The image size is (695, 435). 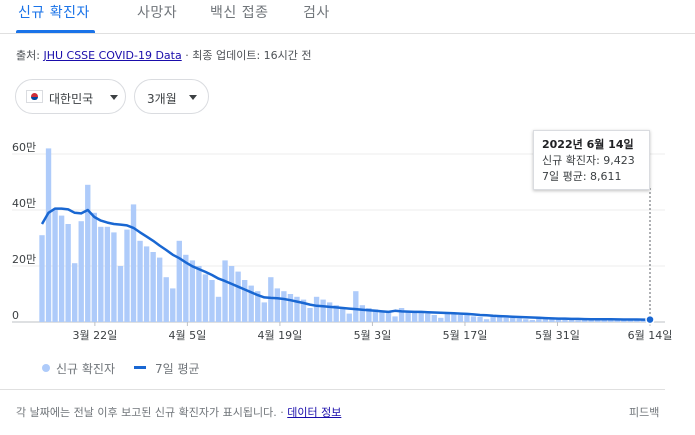 I want to click on chart-tooltip: 2022년 6월 14일 신규 확진자: 9,423 7일 평균: 8,611, so click(x=591, y=160).